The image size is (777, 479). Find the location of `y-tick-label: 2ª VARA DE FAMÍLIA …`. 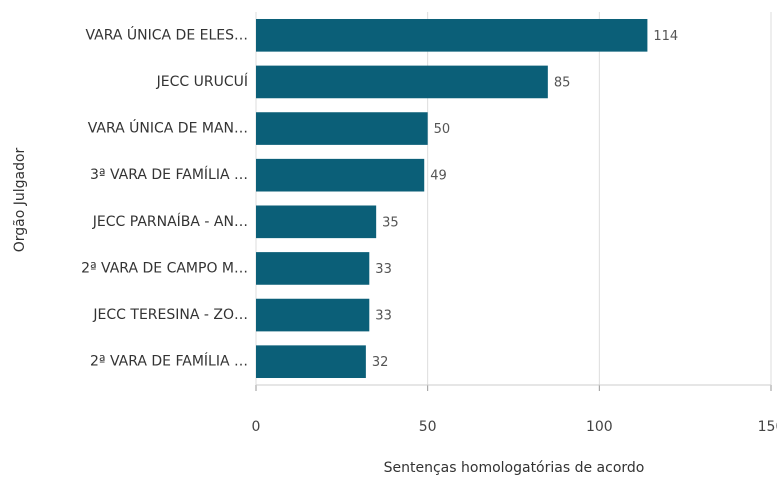

y-tick-label: 2ª VARA DE FAMÍLIA … is located at coordinates (169, 361).